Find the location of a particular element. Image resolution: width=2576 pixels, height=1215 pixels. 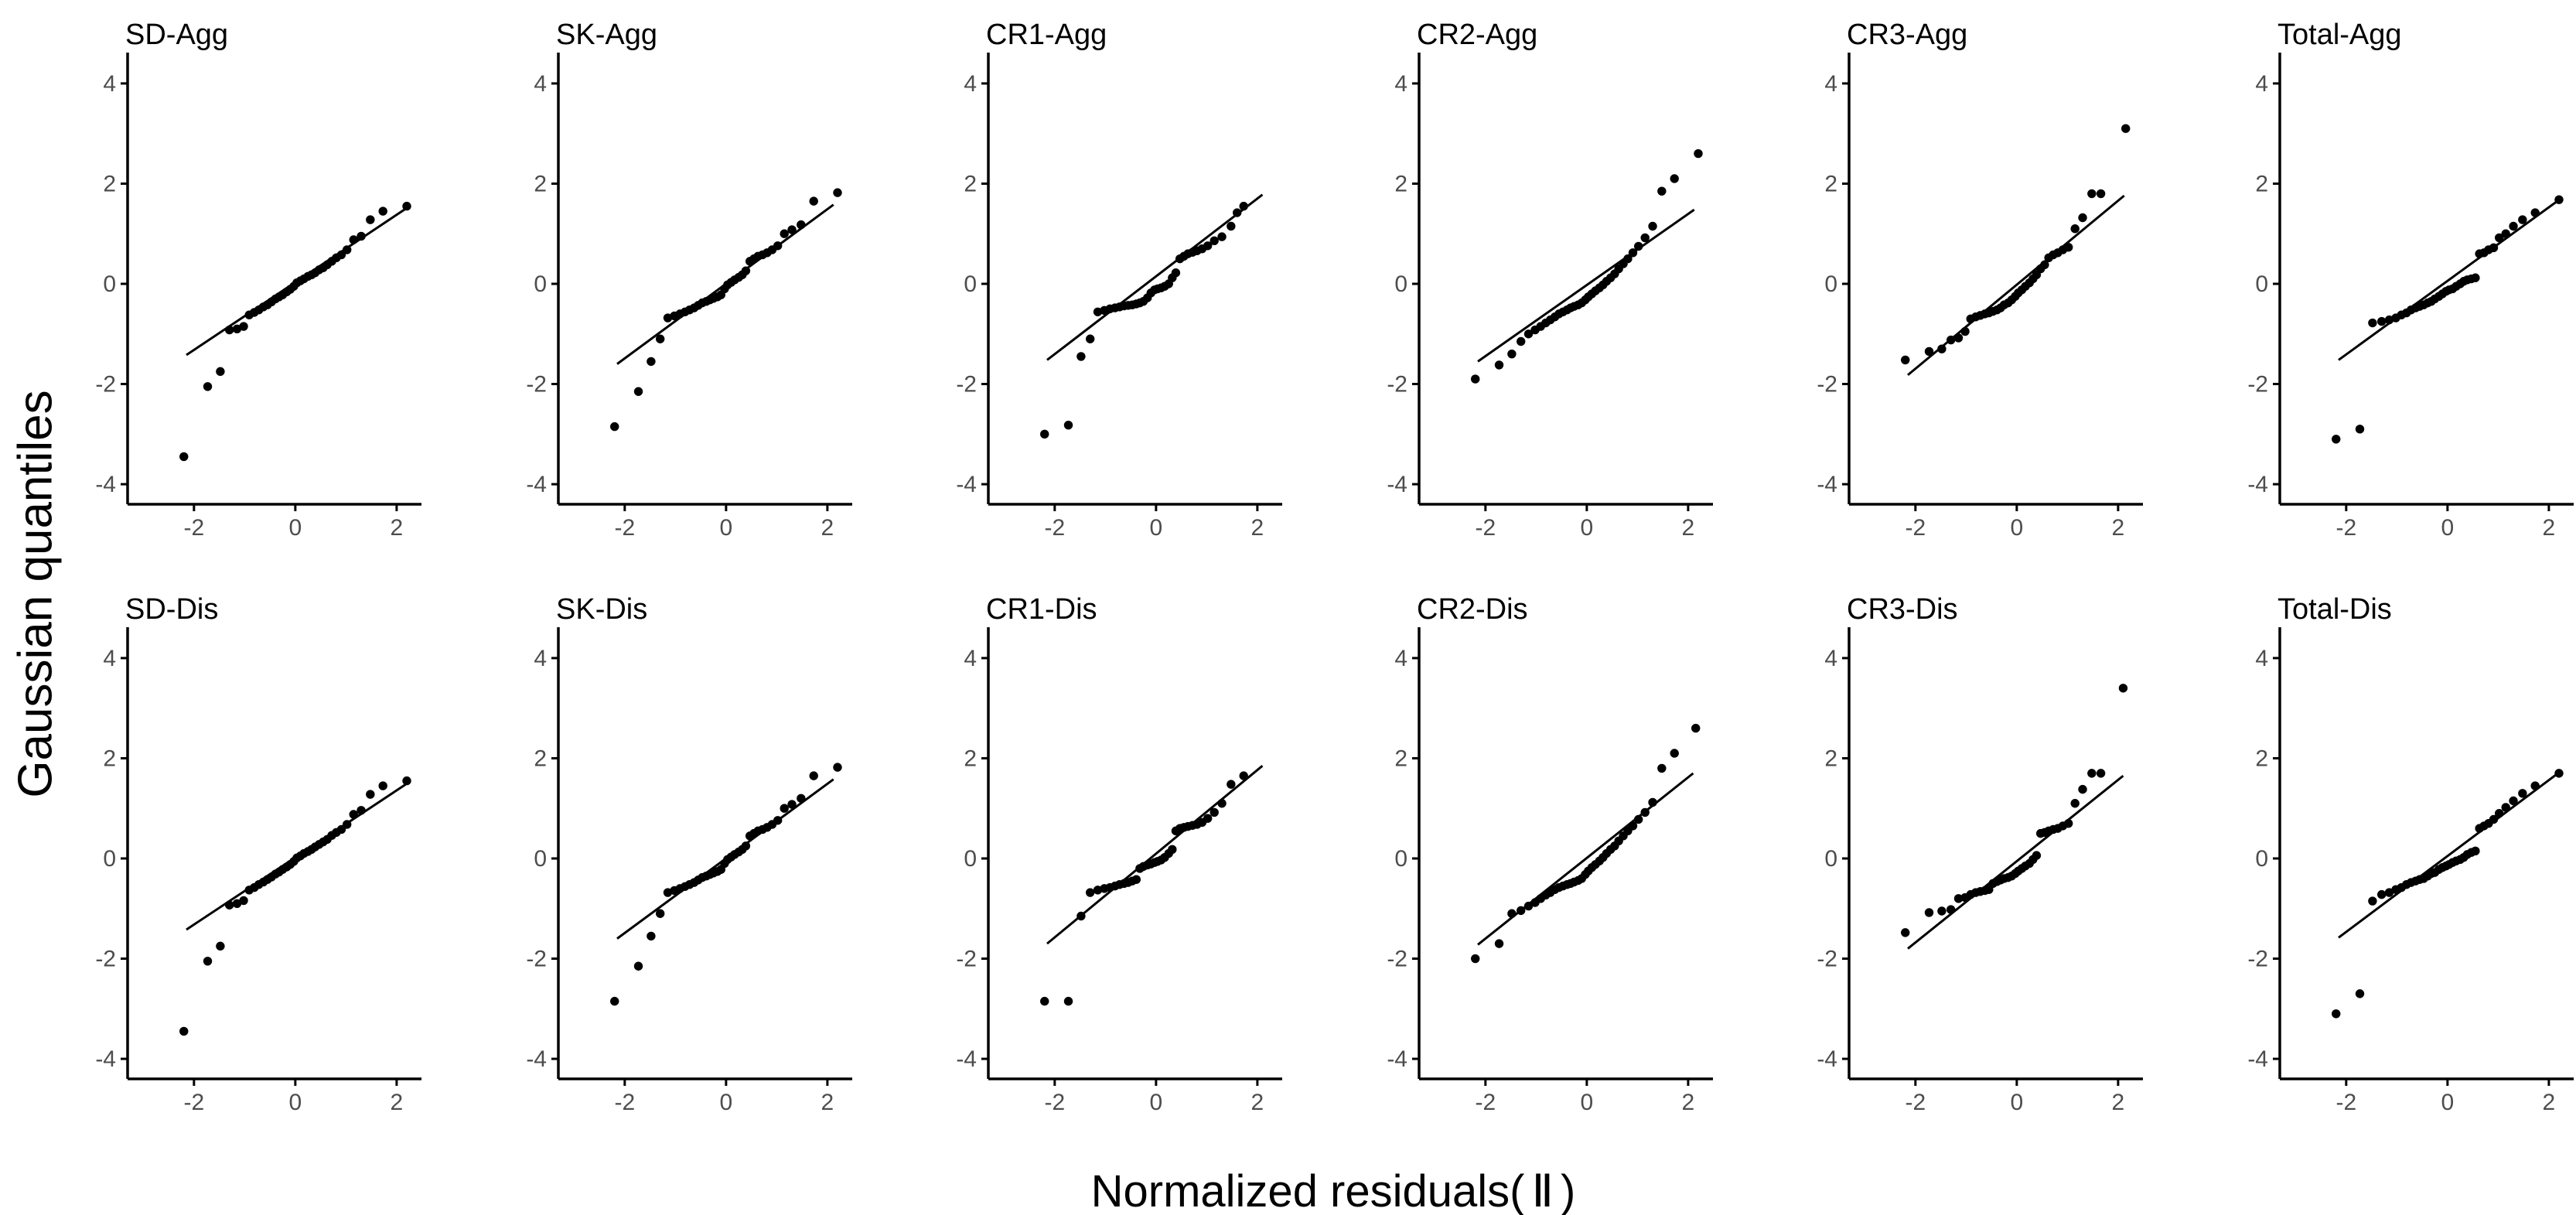

qq-panel-SD-Dis: SD-Dis -4 -2 0 2 4 -2 0 2 is located at coordinates (258, 854).